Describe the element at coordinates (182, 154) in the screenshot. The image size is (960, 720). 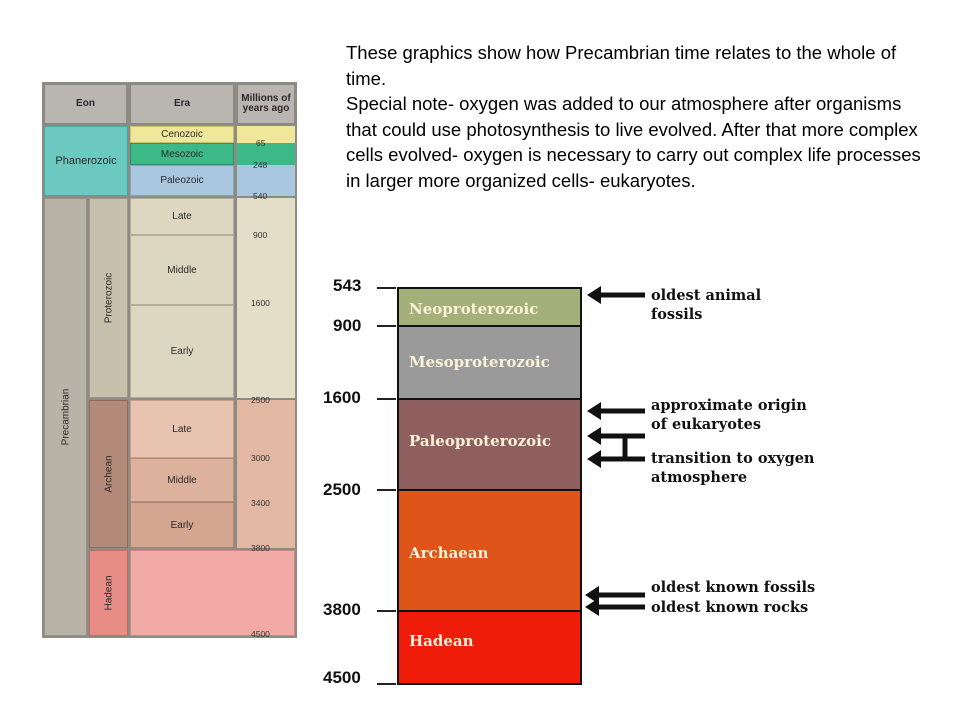
I see `era-mesozoic: Mesozoic` at that location.